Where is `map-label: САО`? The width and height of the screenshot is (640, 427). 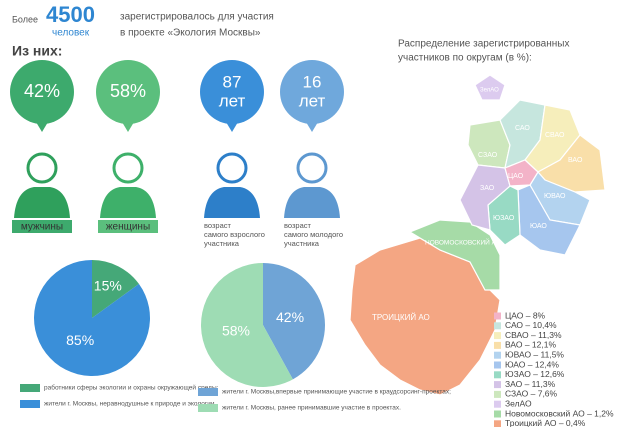 map-label: САО is located at coordinates (522, 128).